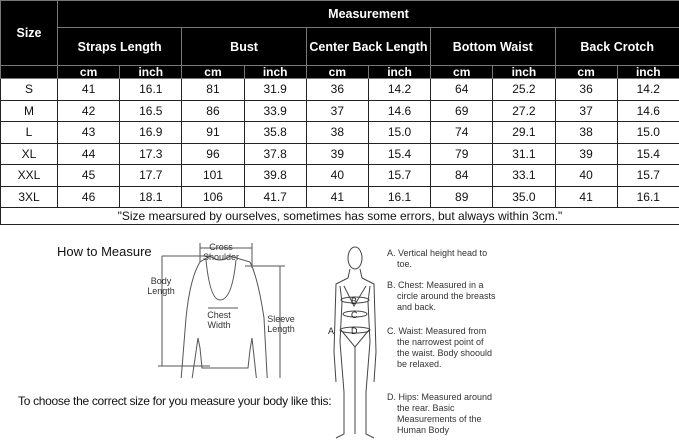 The height and width of the screenshot is (441, 679). What do you see at coordinates (161, 286) in the screenshot?
I see `body-length-label: Body Length` at bounding box center [161, 286].